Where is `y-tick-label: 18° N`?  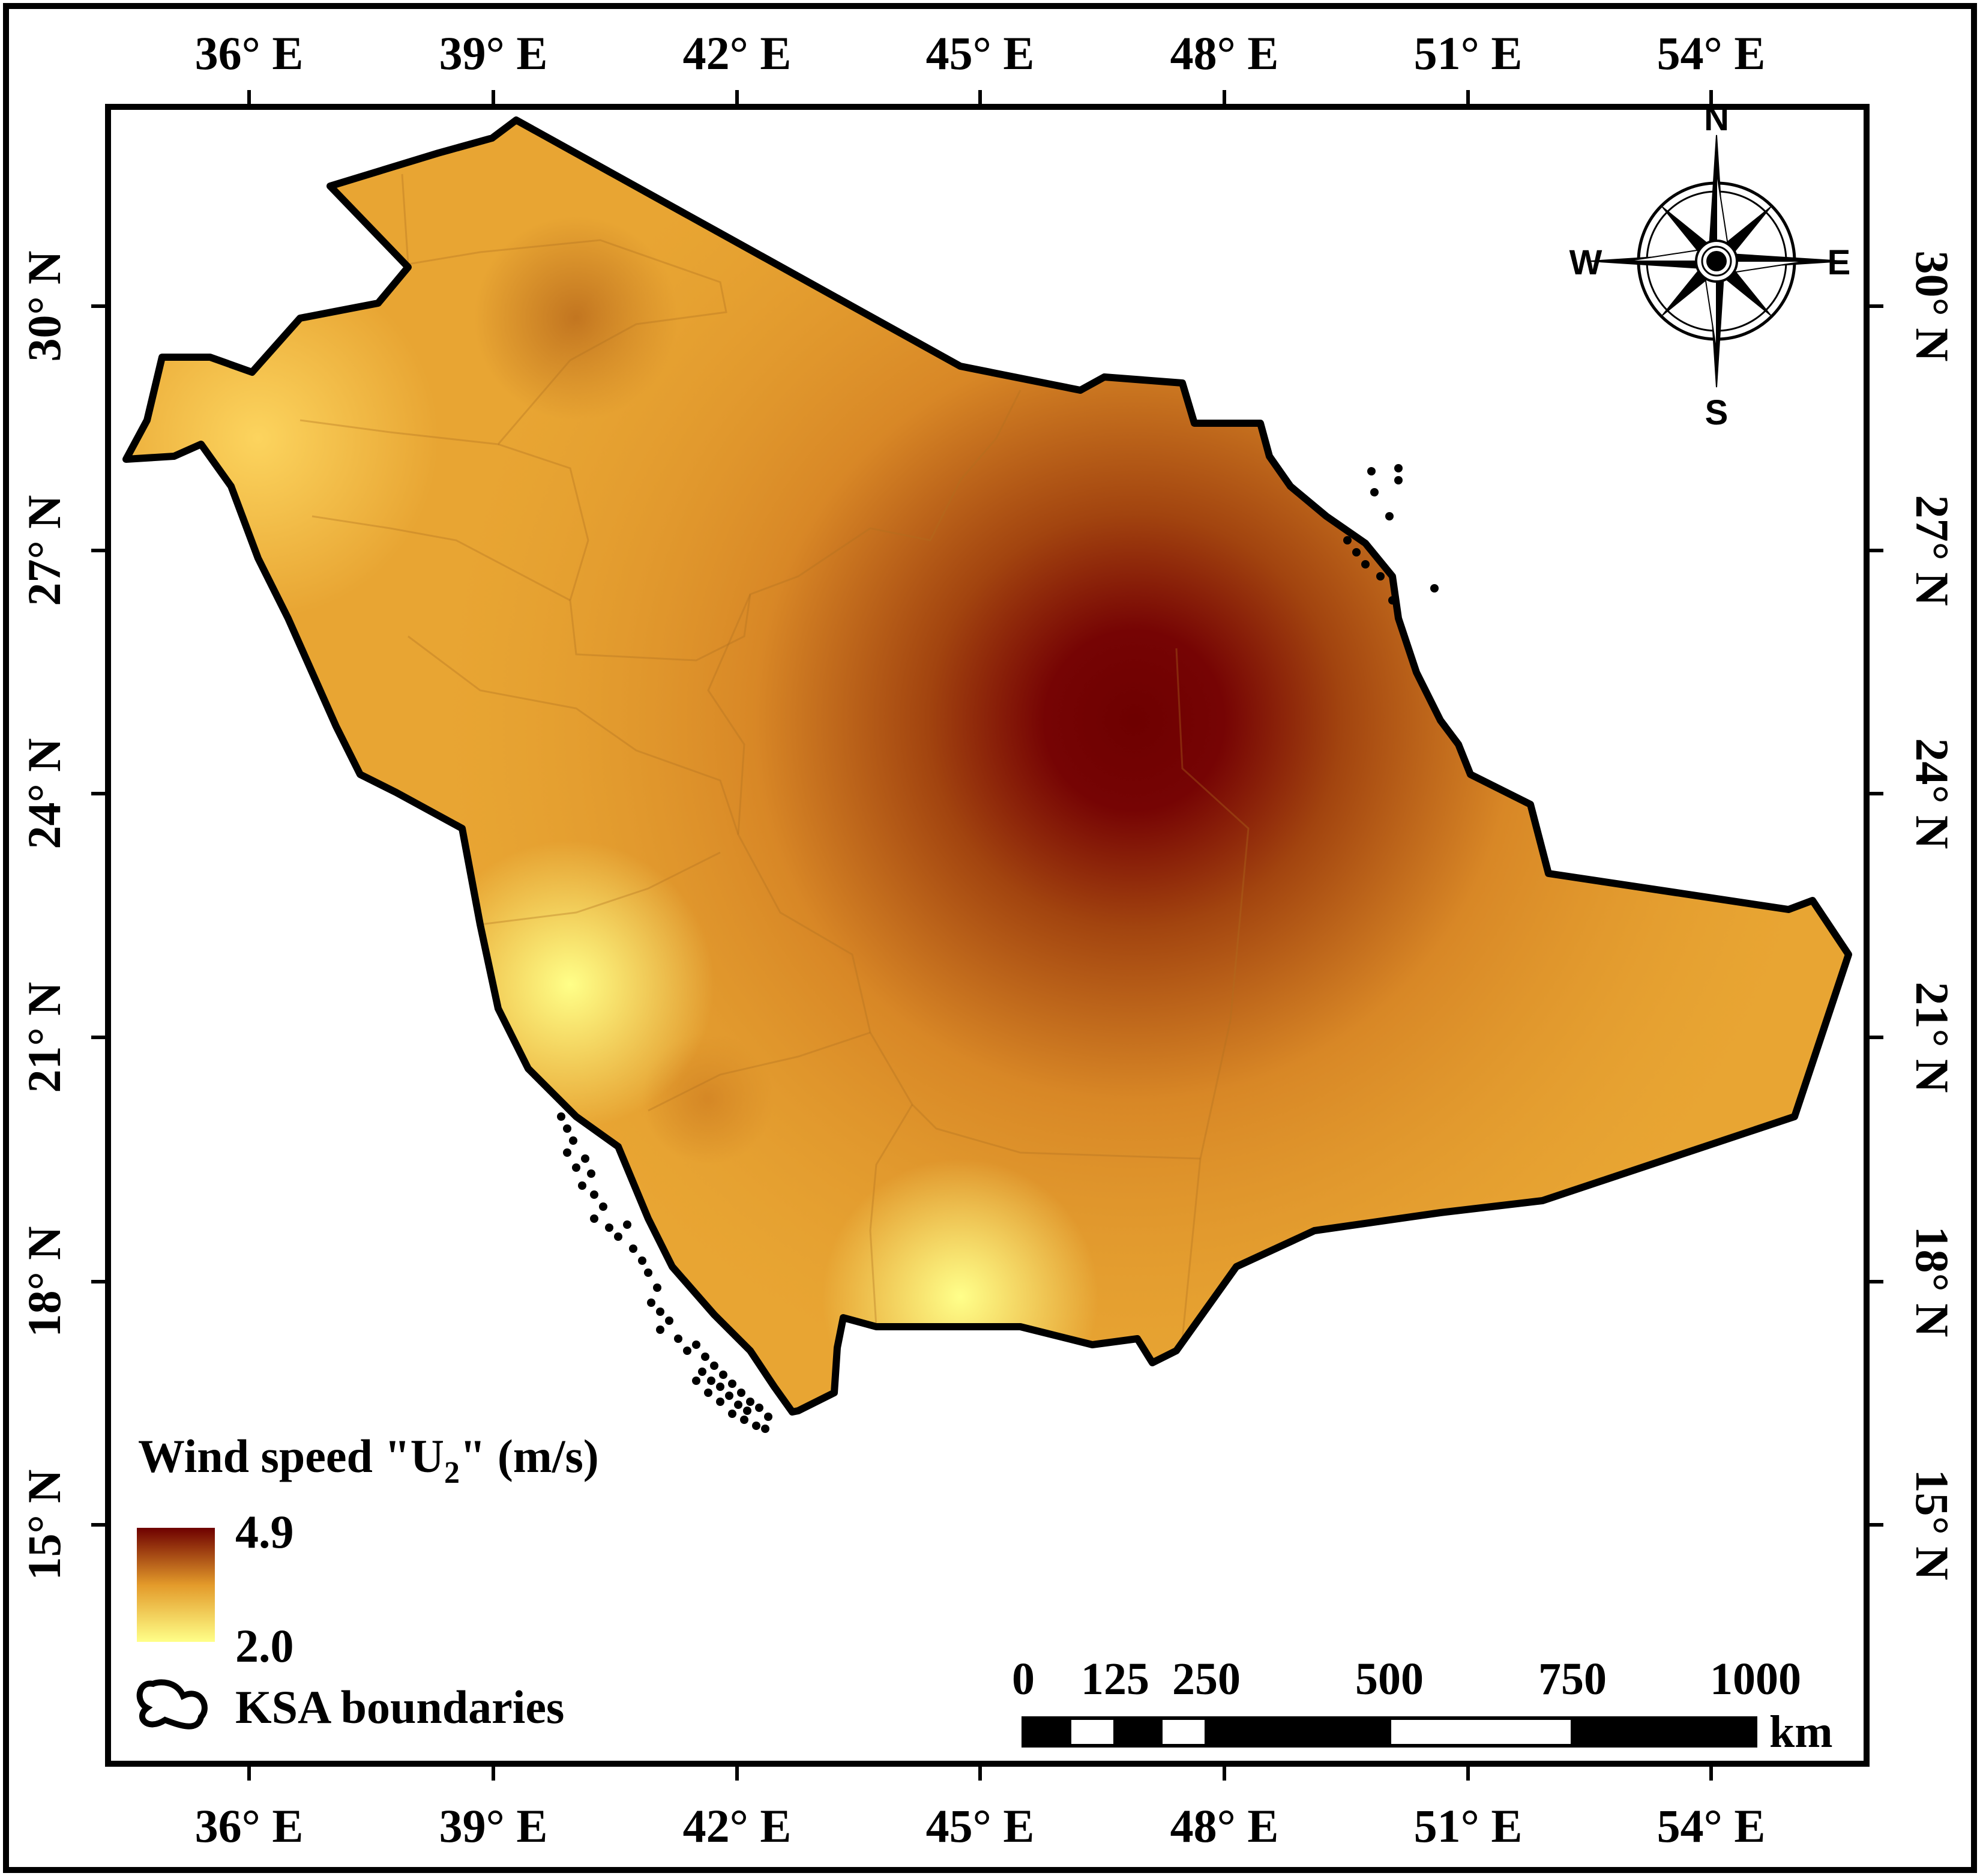
y-tick-label: 18° N is located at coordinates (44, 1281).